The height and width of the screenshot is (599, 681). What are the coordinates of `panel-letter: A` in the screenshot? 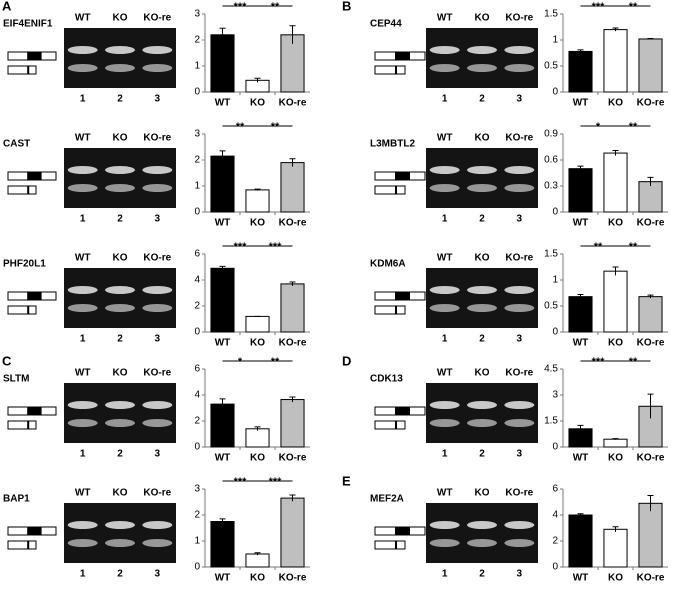 It's located at (7, 6).